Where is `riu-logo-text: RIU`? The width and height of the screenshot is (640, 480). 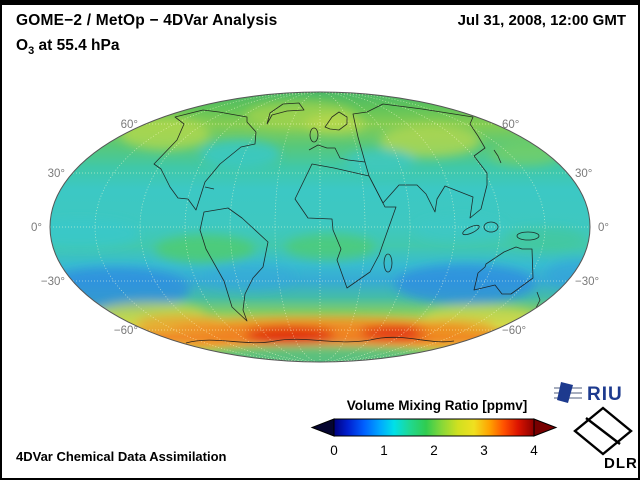
riu-logo-text: RIU is located at coordinates (605, 394).